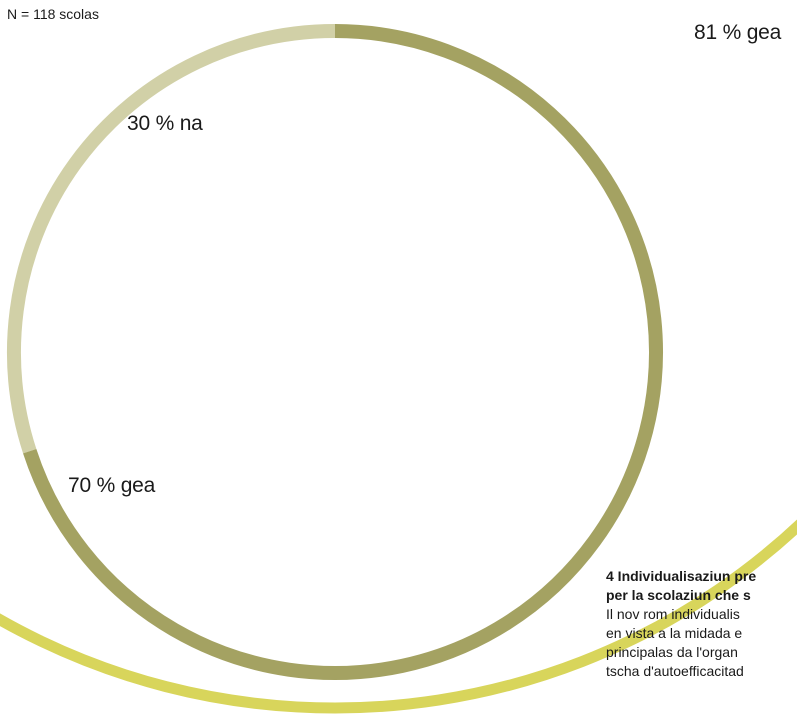 Image resolution: width=797 pixels, height=714 pixels. Describe the element at coordinates (673, 614) in the screenshot. I see `caption-body-line: Il nov rom individualis` at that location.